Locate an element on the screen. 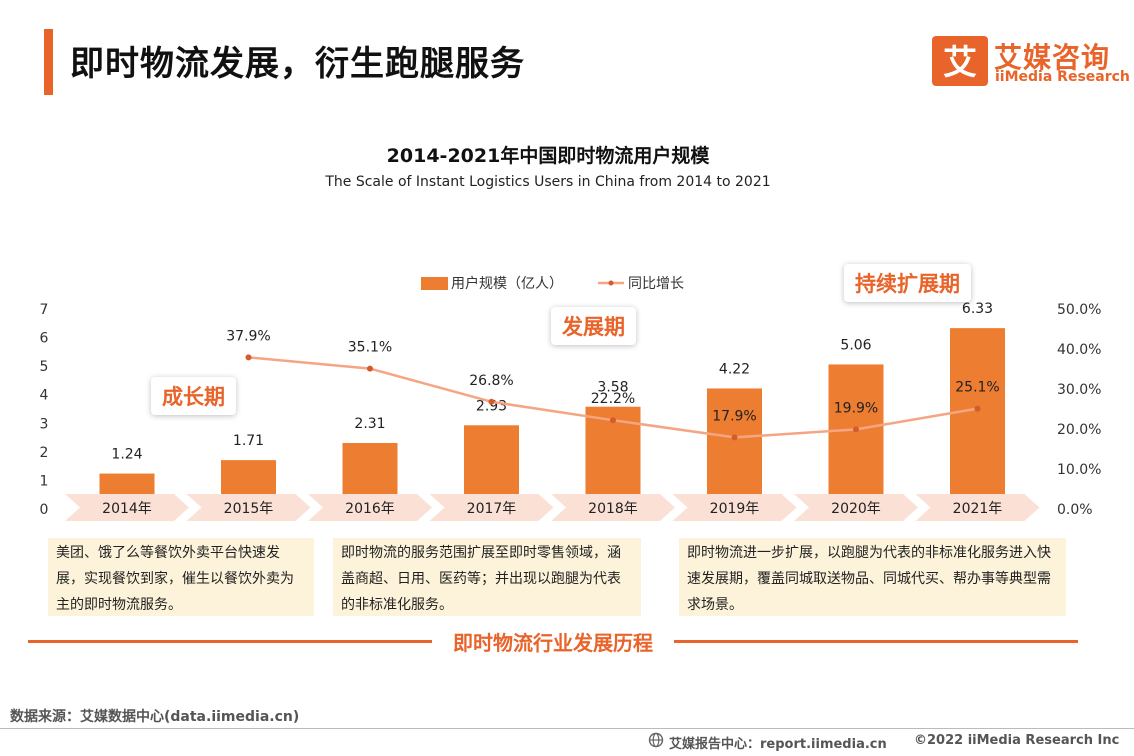 This screenshot has width=1134, height=756. y-left-tick-label: 0 is located at coordinates (44, 510).